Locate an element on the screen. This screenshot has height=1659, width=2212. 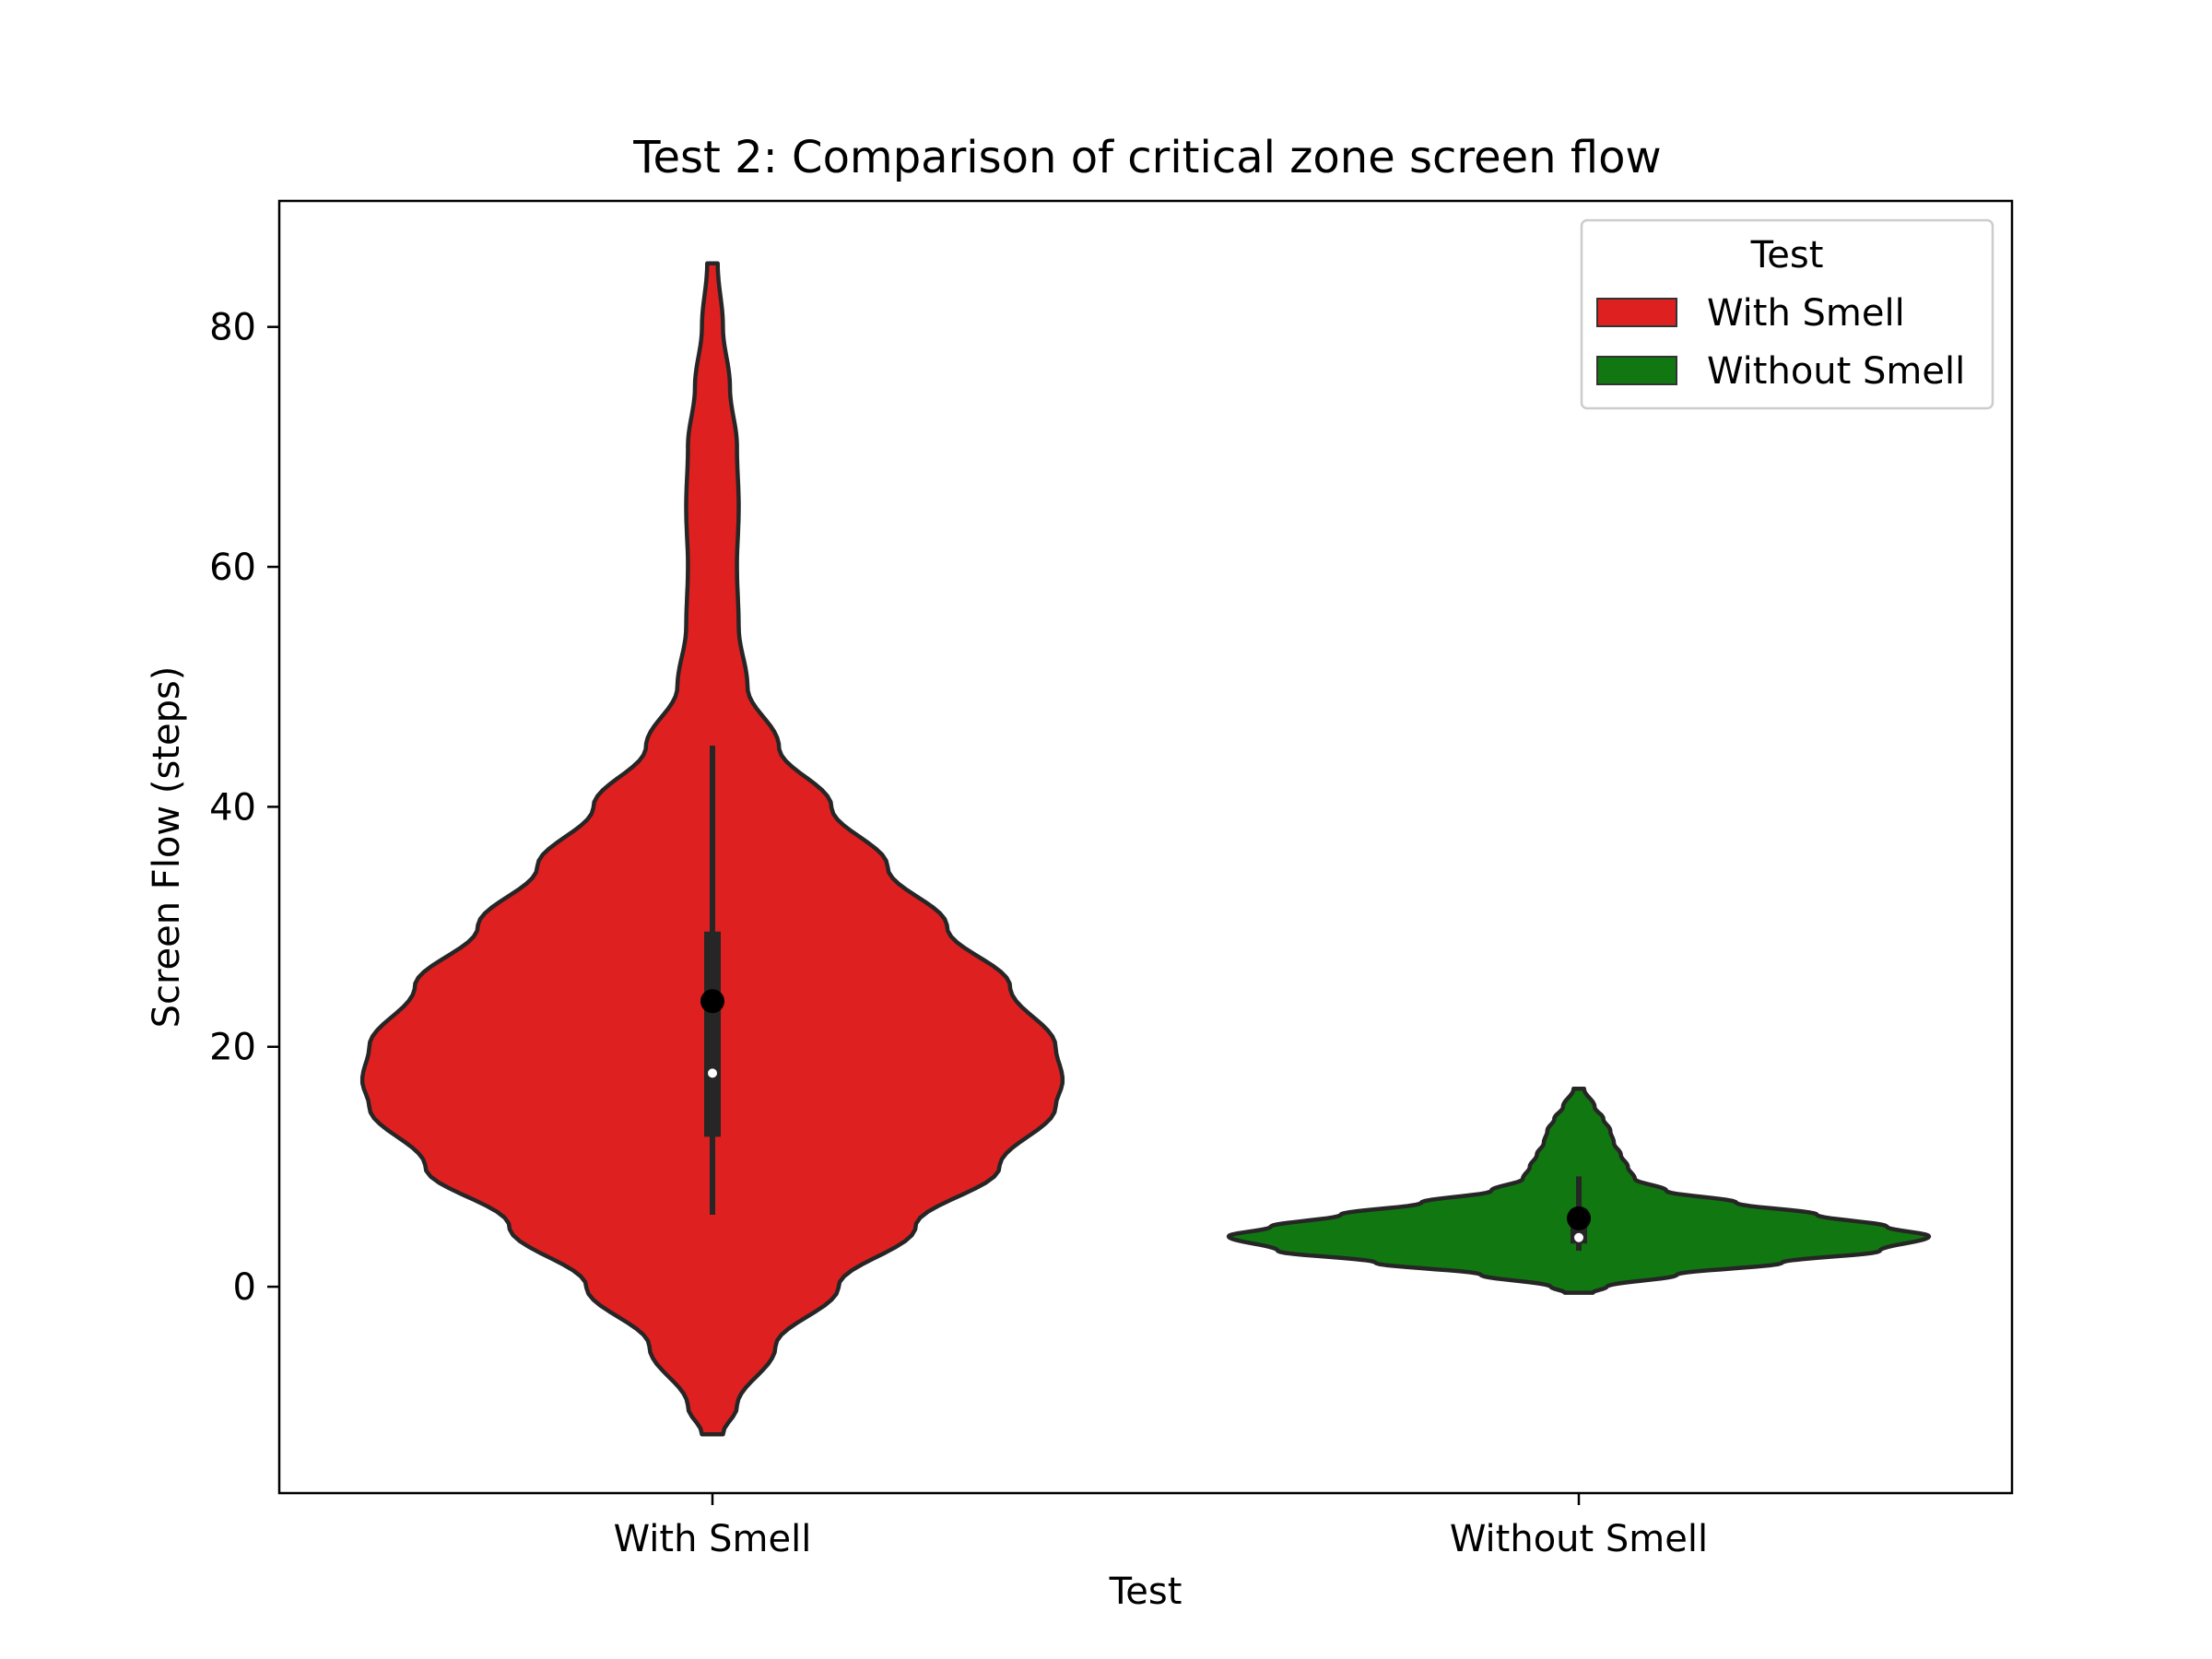
legend-box is located at coordinates (1787, 314).